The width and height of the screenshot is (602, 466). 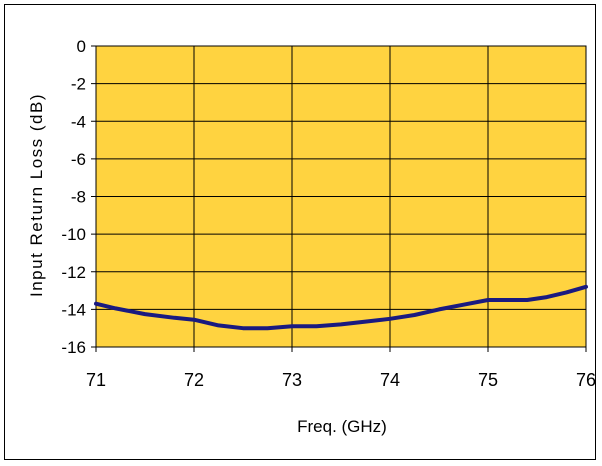 I want to click on y-tick-label: -16, so click(x=73, y=347).